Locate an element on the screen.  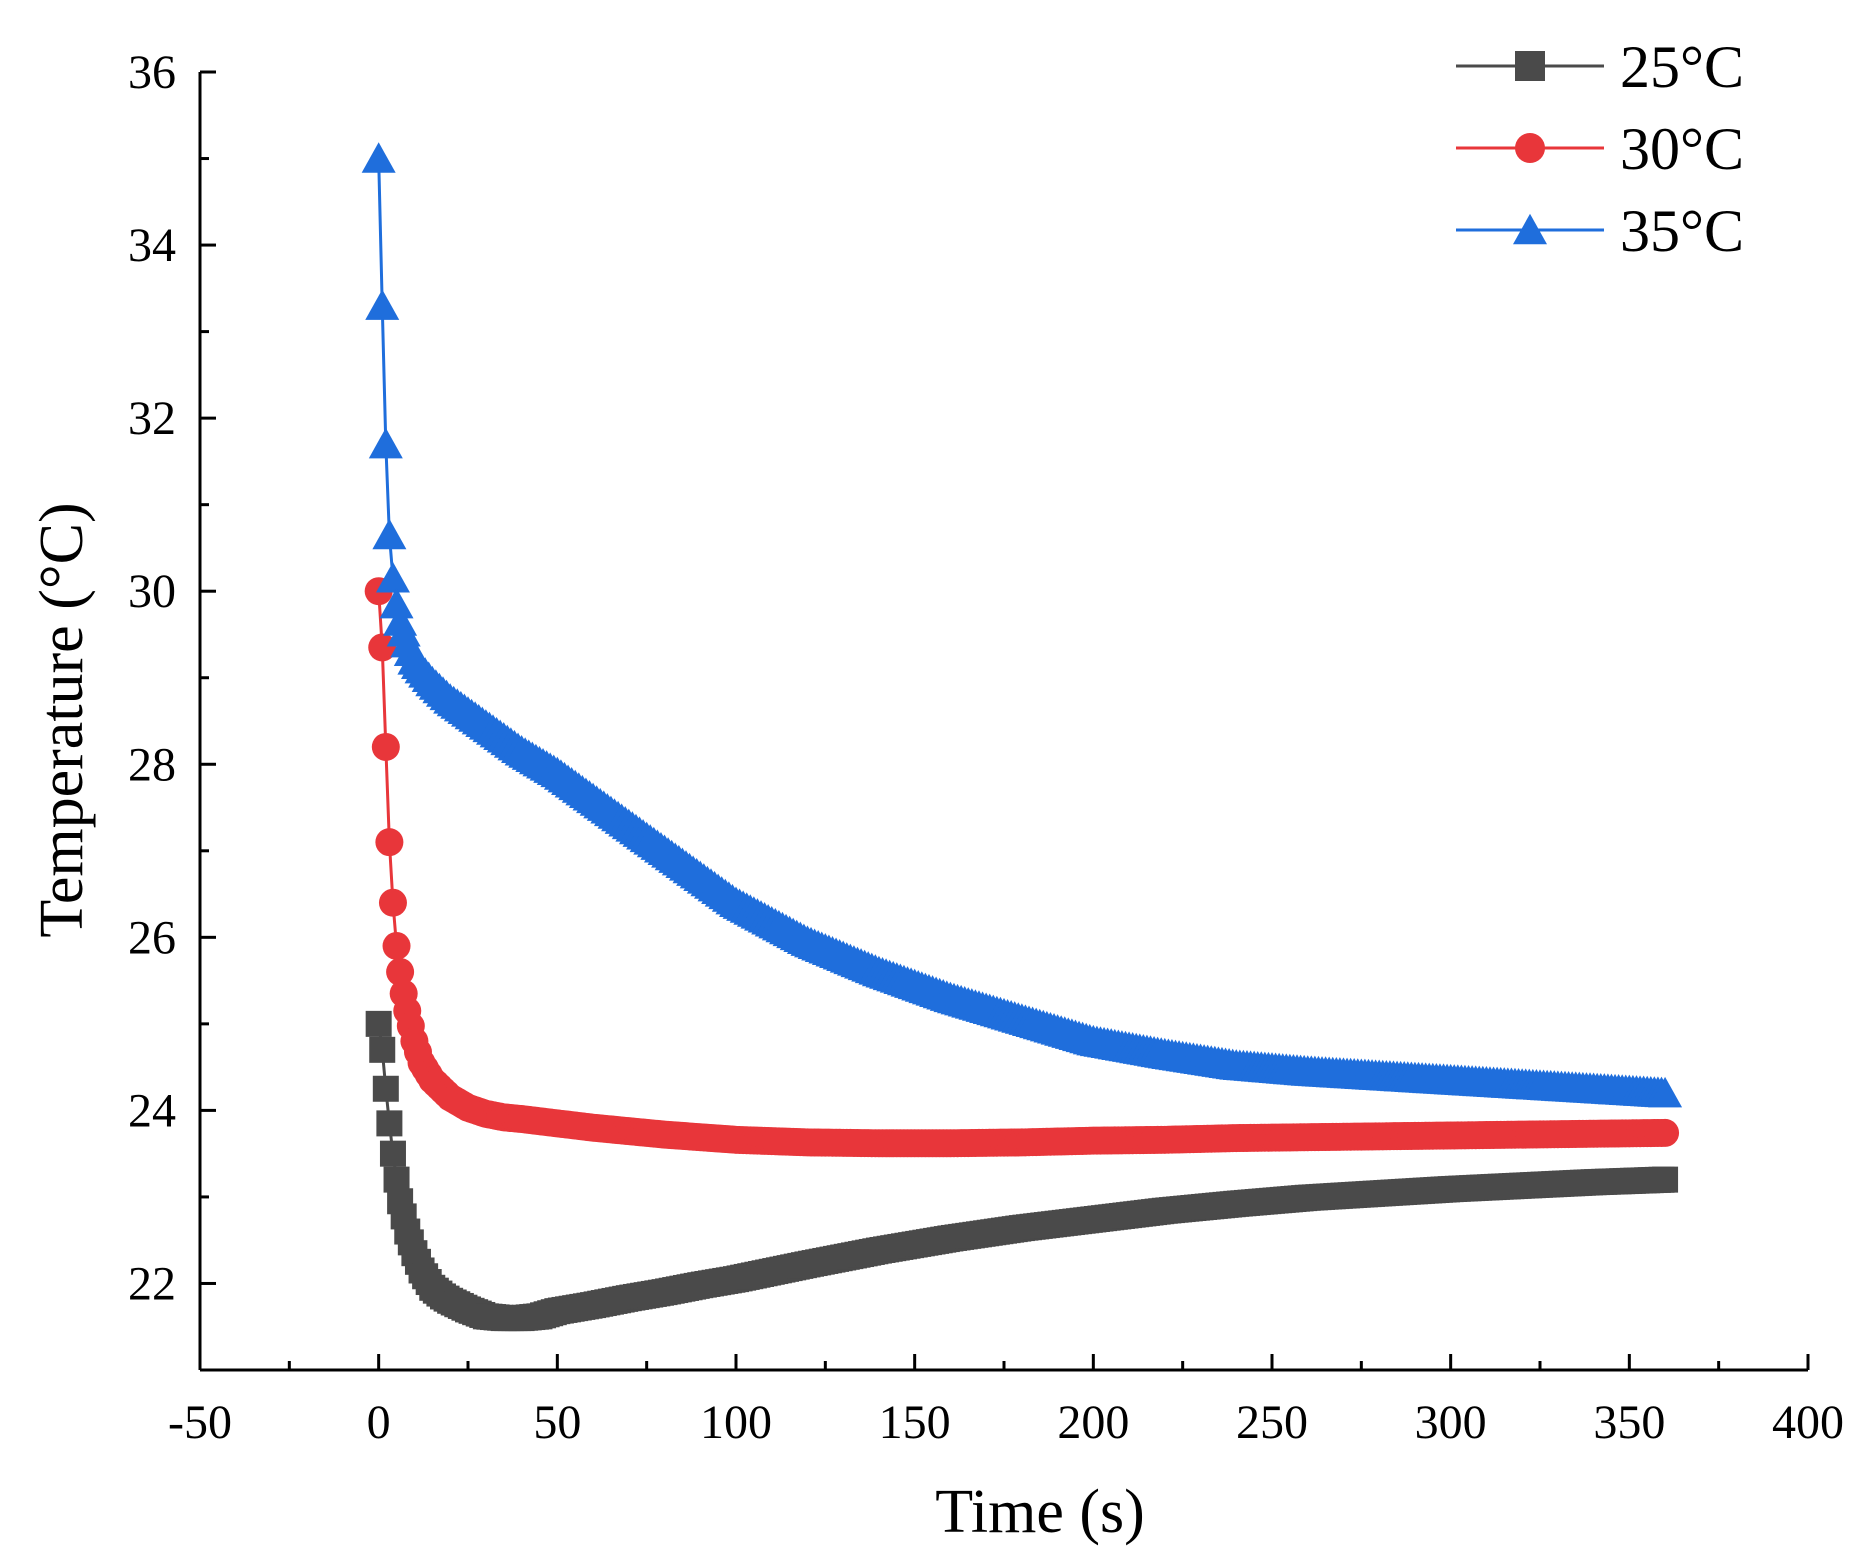
x-tick-label: 50 is located at coordinates (557, 1422).